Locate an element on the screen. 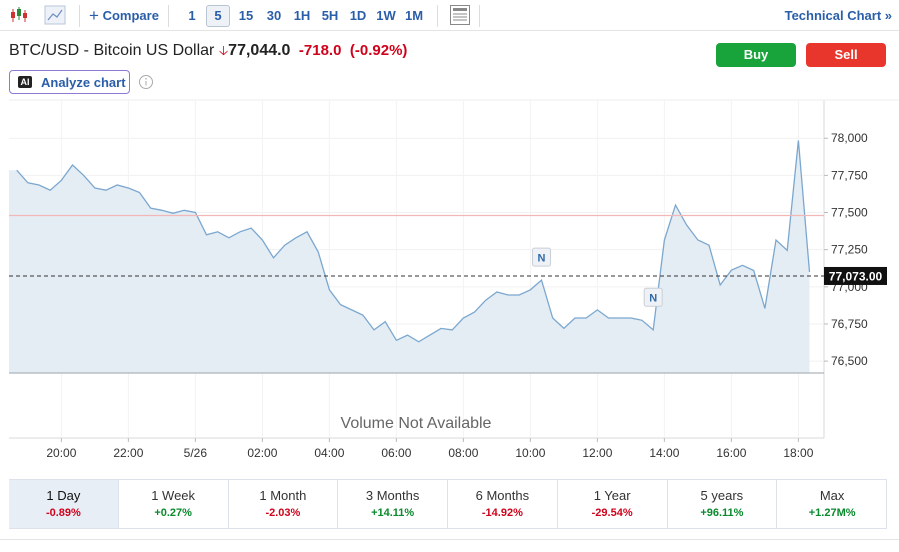 The height and width of the screenshot is (552, 899). info-icon is located at coordinates (146, 82).